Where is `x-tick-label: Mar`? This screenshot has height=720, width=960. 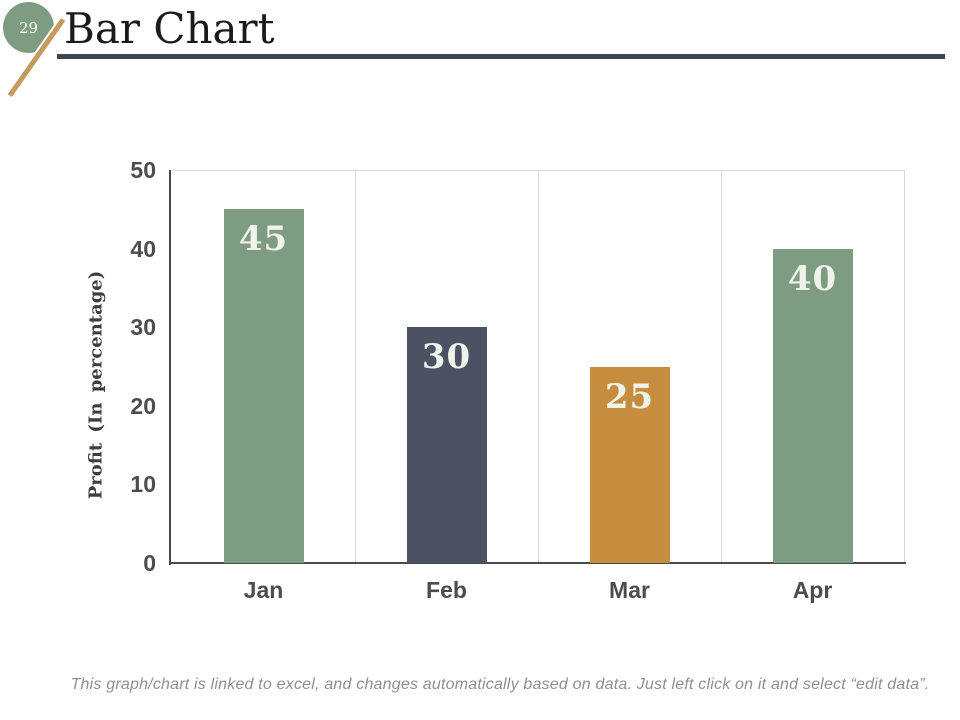
x-tick-label: Mar is located at coordinates (629, 590).